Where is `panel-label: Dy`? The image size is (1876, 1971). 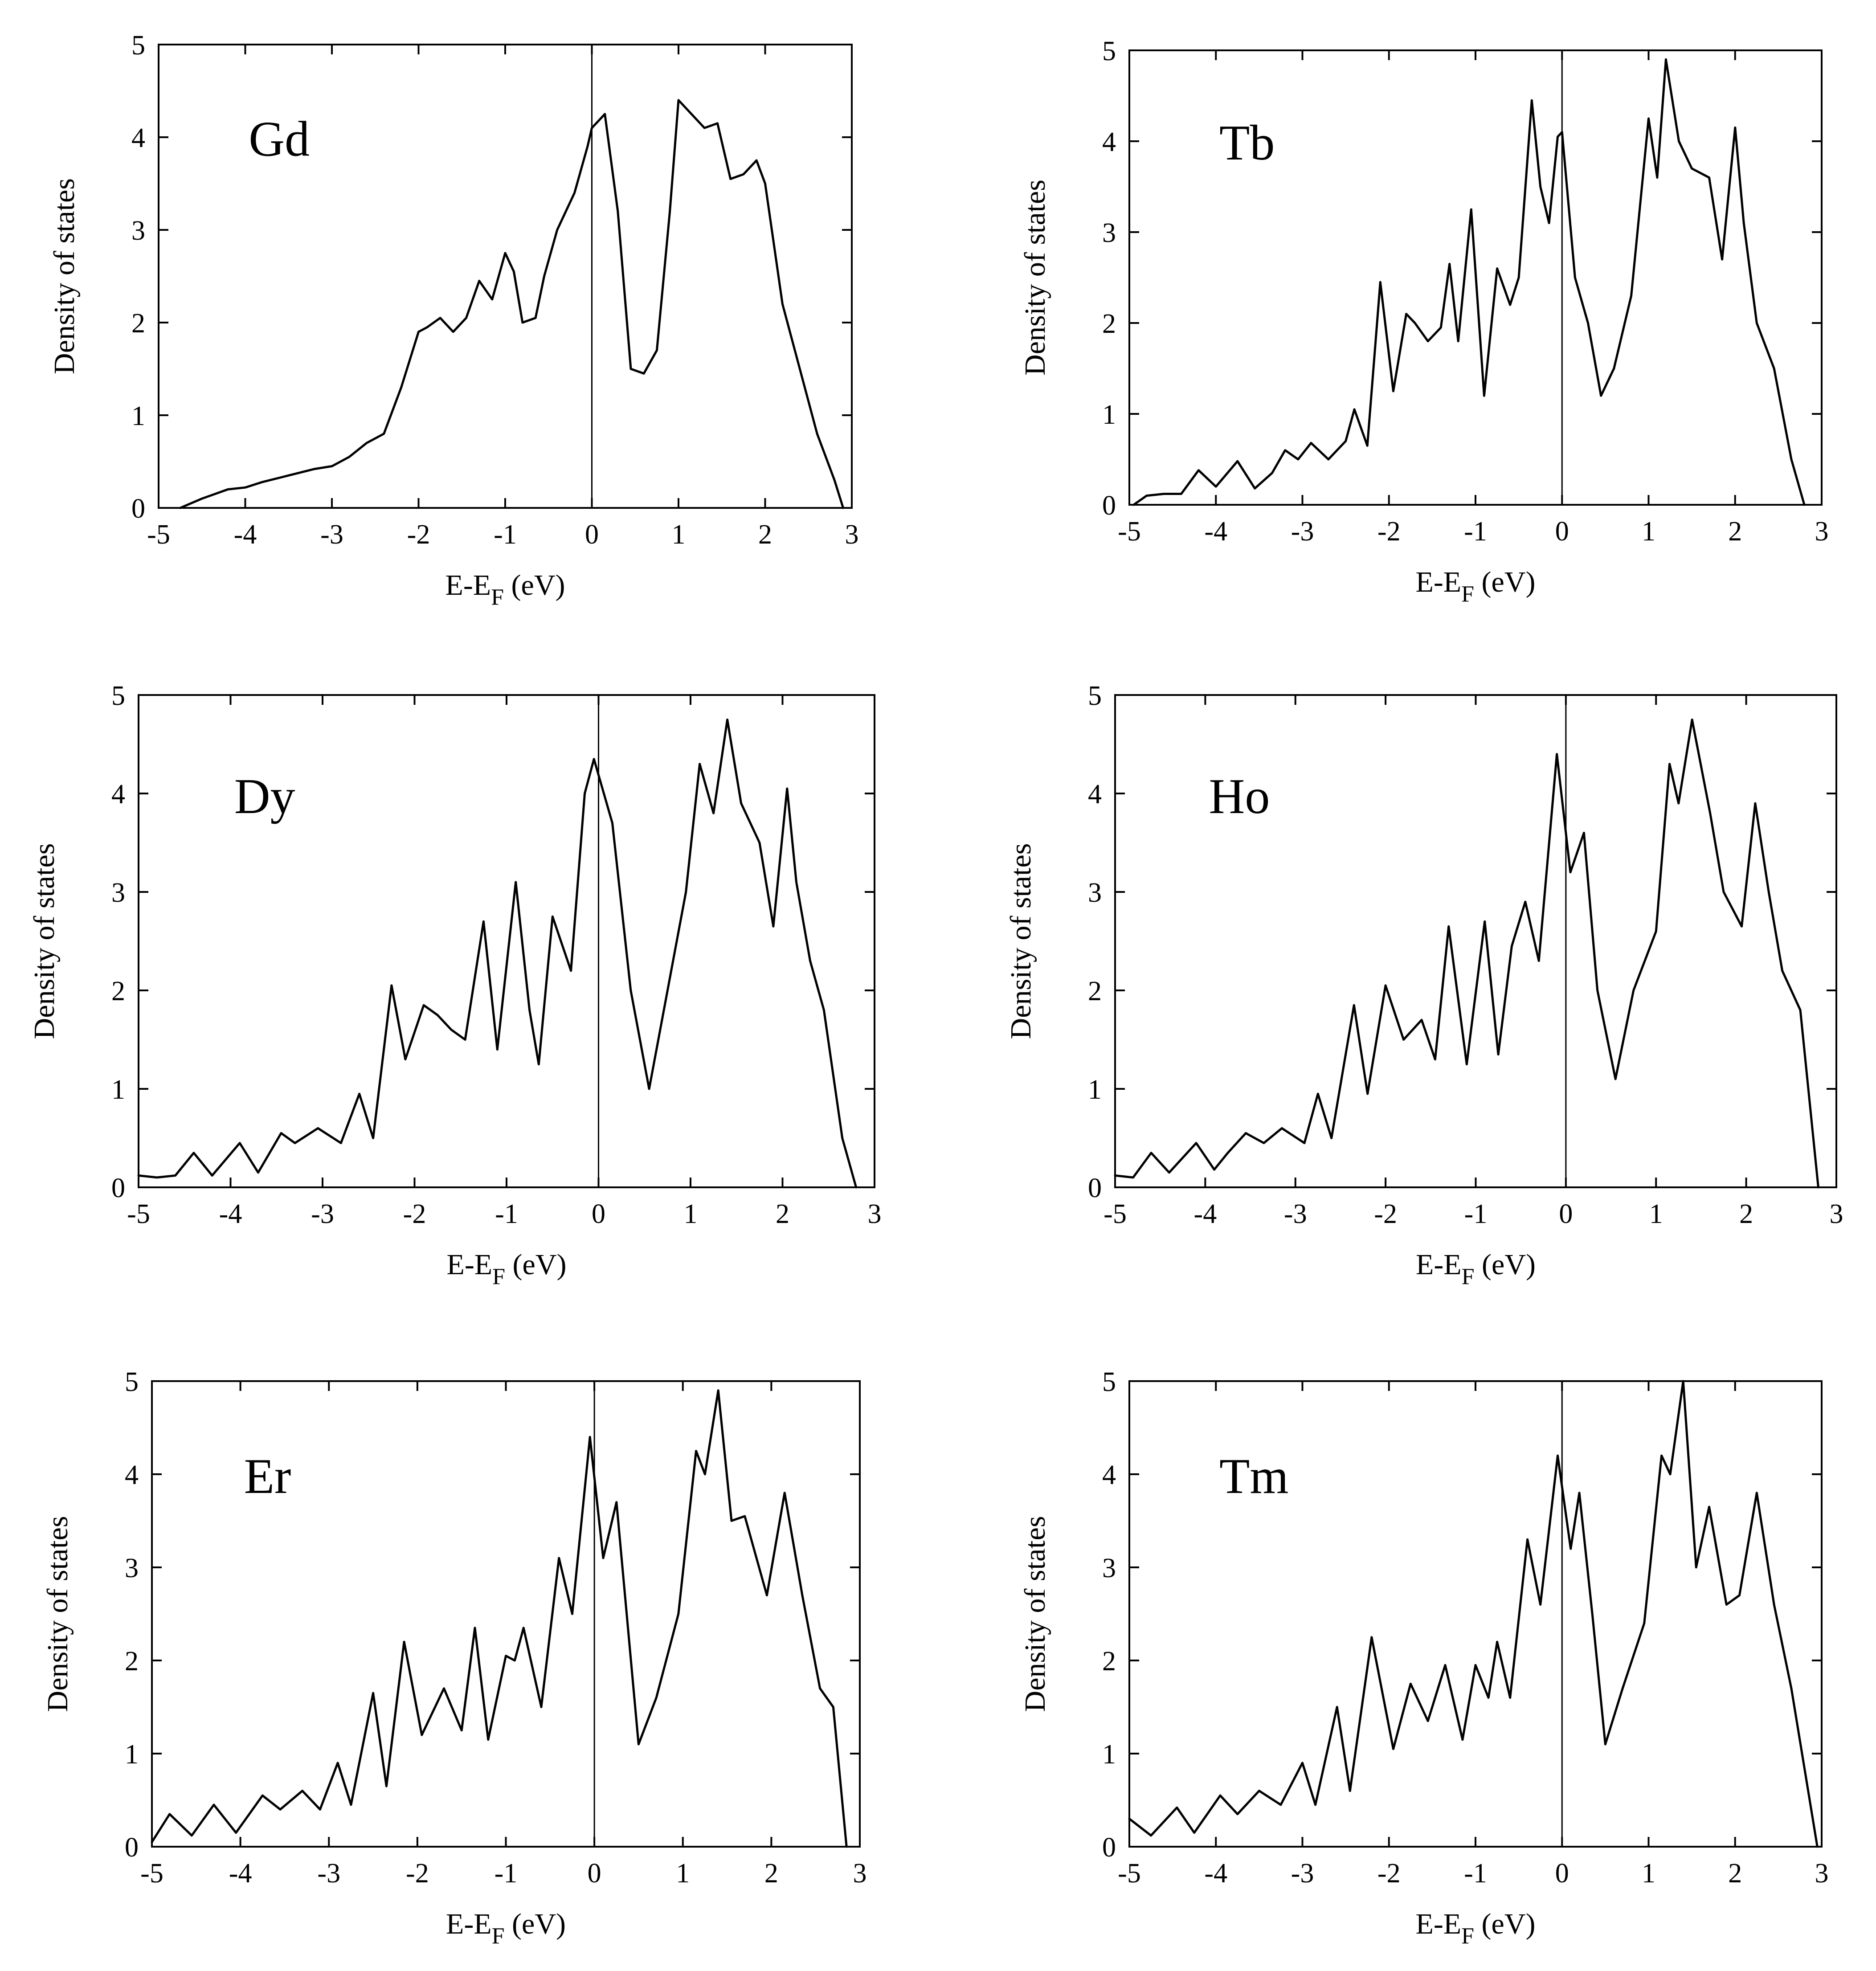
panel-label: Dy is located at coordinates (264, 796).